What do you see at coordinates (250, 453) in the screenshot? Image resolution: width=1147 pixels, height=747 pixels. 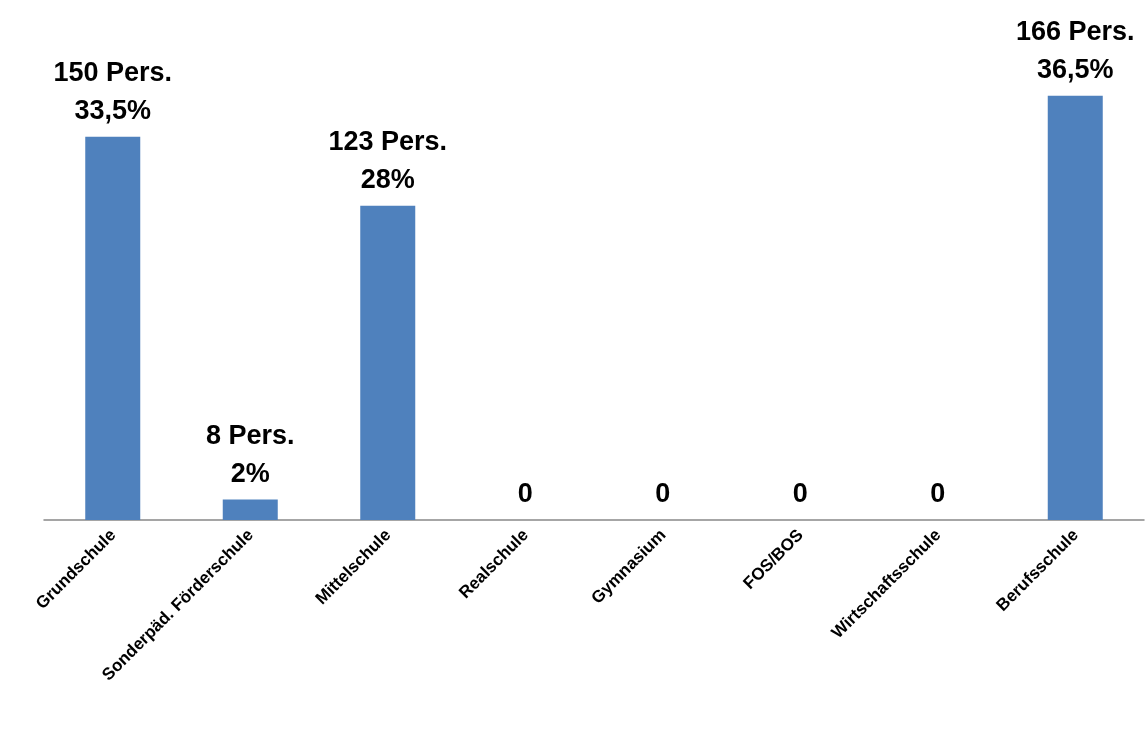 I see `data-label: 8 Pers. 2%` at bounding box center [250, 453].